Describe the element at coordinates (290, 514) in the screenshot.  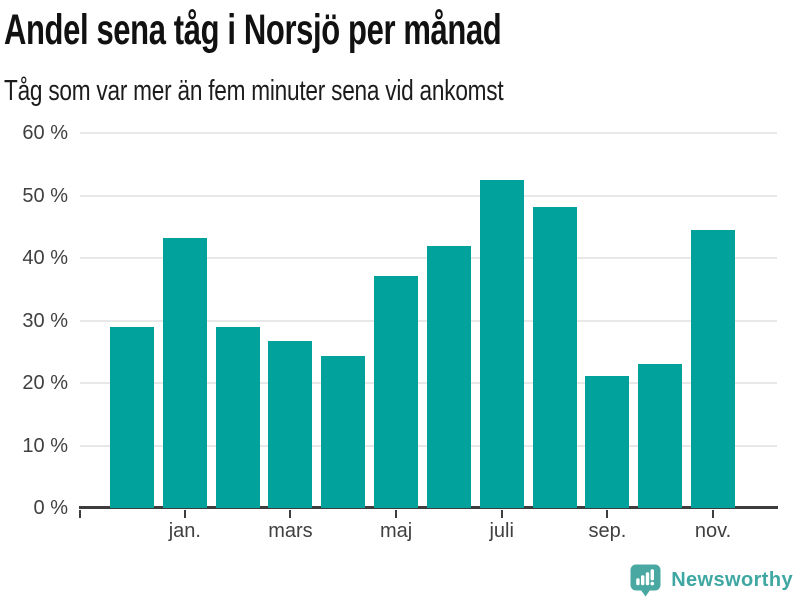
I see `x-tick-mars` at that location.